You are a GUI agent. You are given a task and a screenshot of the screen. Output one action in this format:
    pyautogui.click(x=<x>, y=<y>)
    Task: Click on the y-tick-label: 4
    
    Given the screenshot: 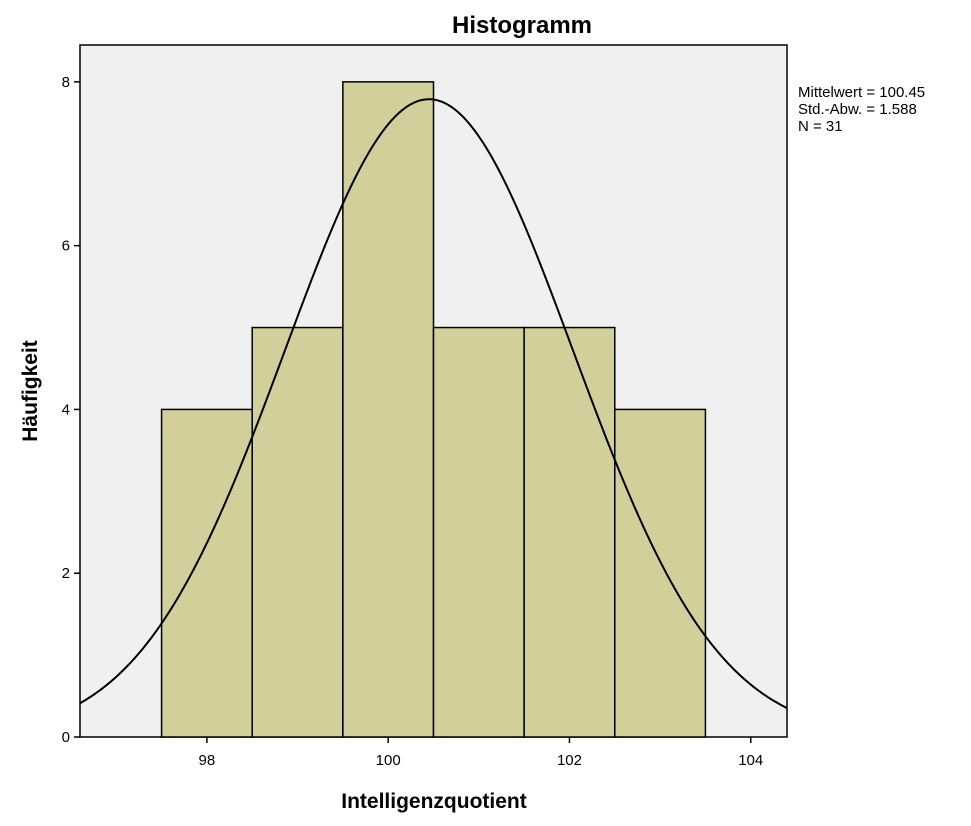 What is the action you would take?
    pyautogui.click(x=66, y=409)
    